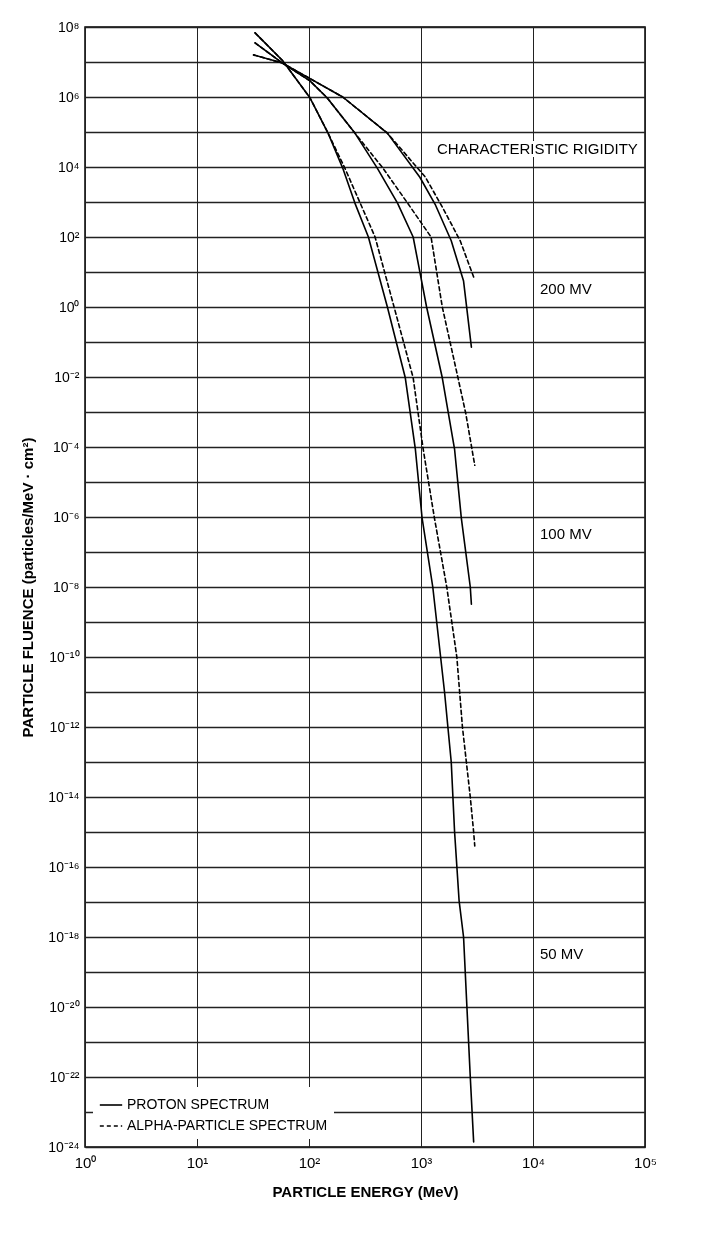 Image resolution: width=727 pixels, height=1241 pixels. I want to click on x-tick-label: 10², so click(309, 1162).